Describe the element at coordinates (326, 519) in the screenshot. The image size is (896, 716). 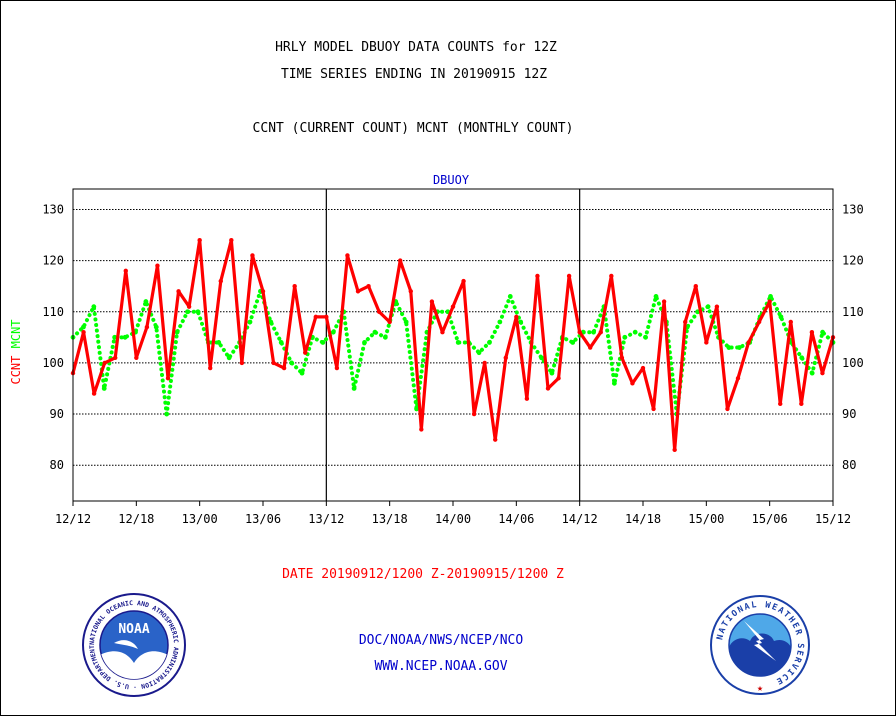
I see `x-tick-label: 13/12` at that location.